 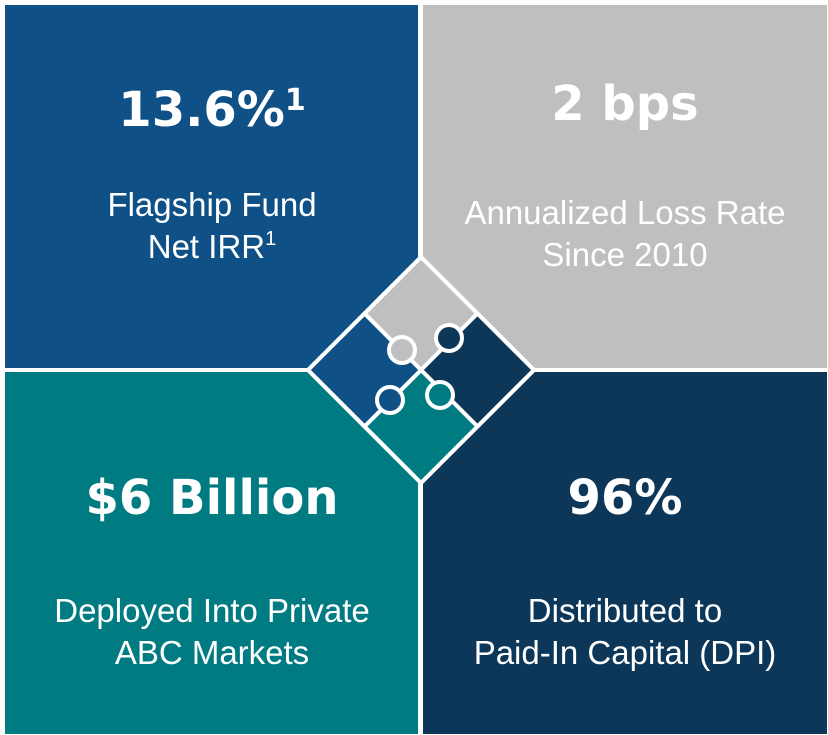 I want to click on description-line: Distributed to, so click(x=625, y=610).